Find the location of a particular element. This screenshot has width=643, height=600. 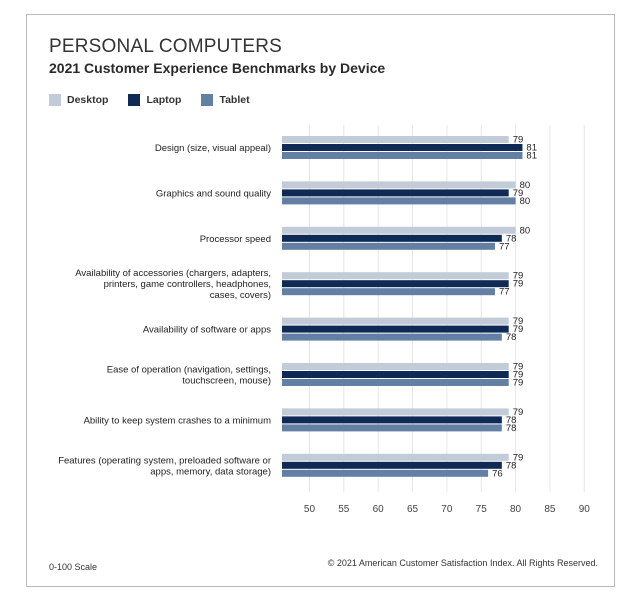

category-label: Graphics and sound quality is located at coordinates (213, 193).